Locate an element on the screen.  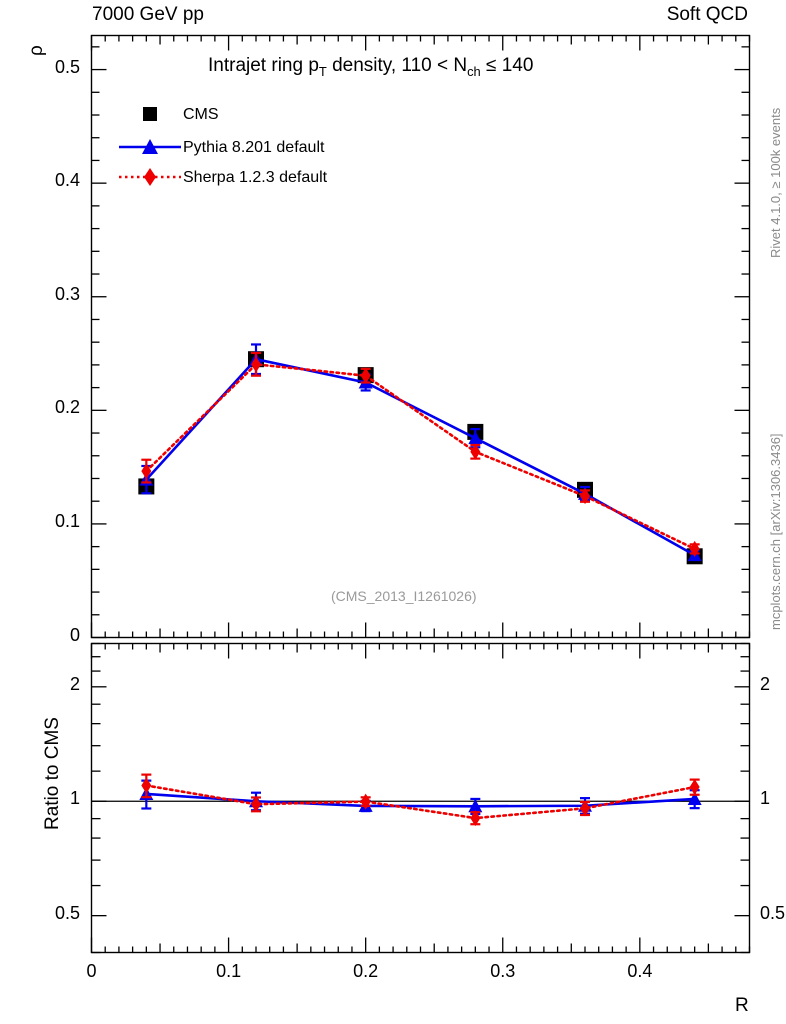
header-right-label: Soft QCD is located at coordinates (707, 14).